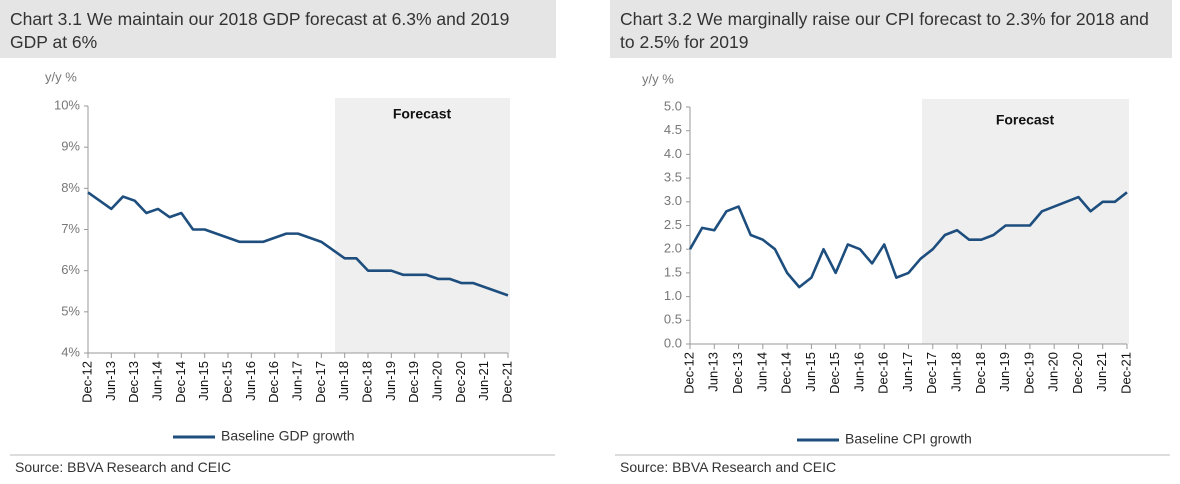 Image resolution: width=1180 pixels, height=484 pixels. Describe the element at coordinates (70, 228) in the screenshot. I see `y-tick-label: 7%` at that location.